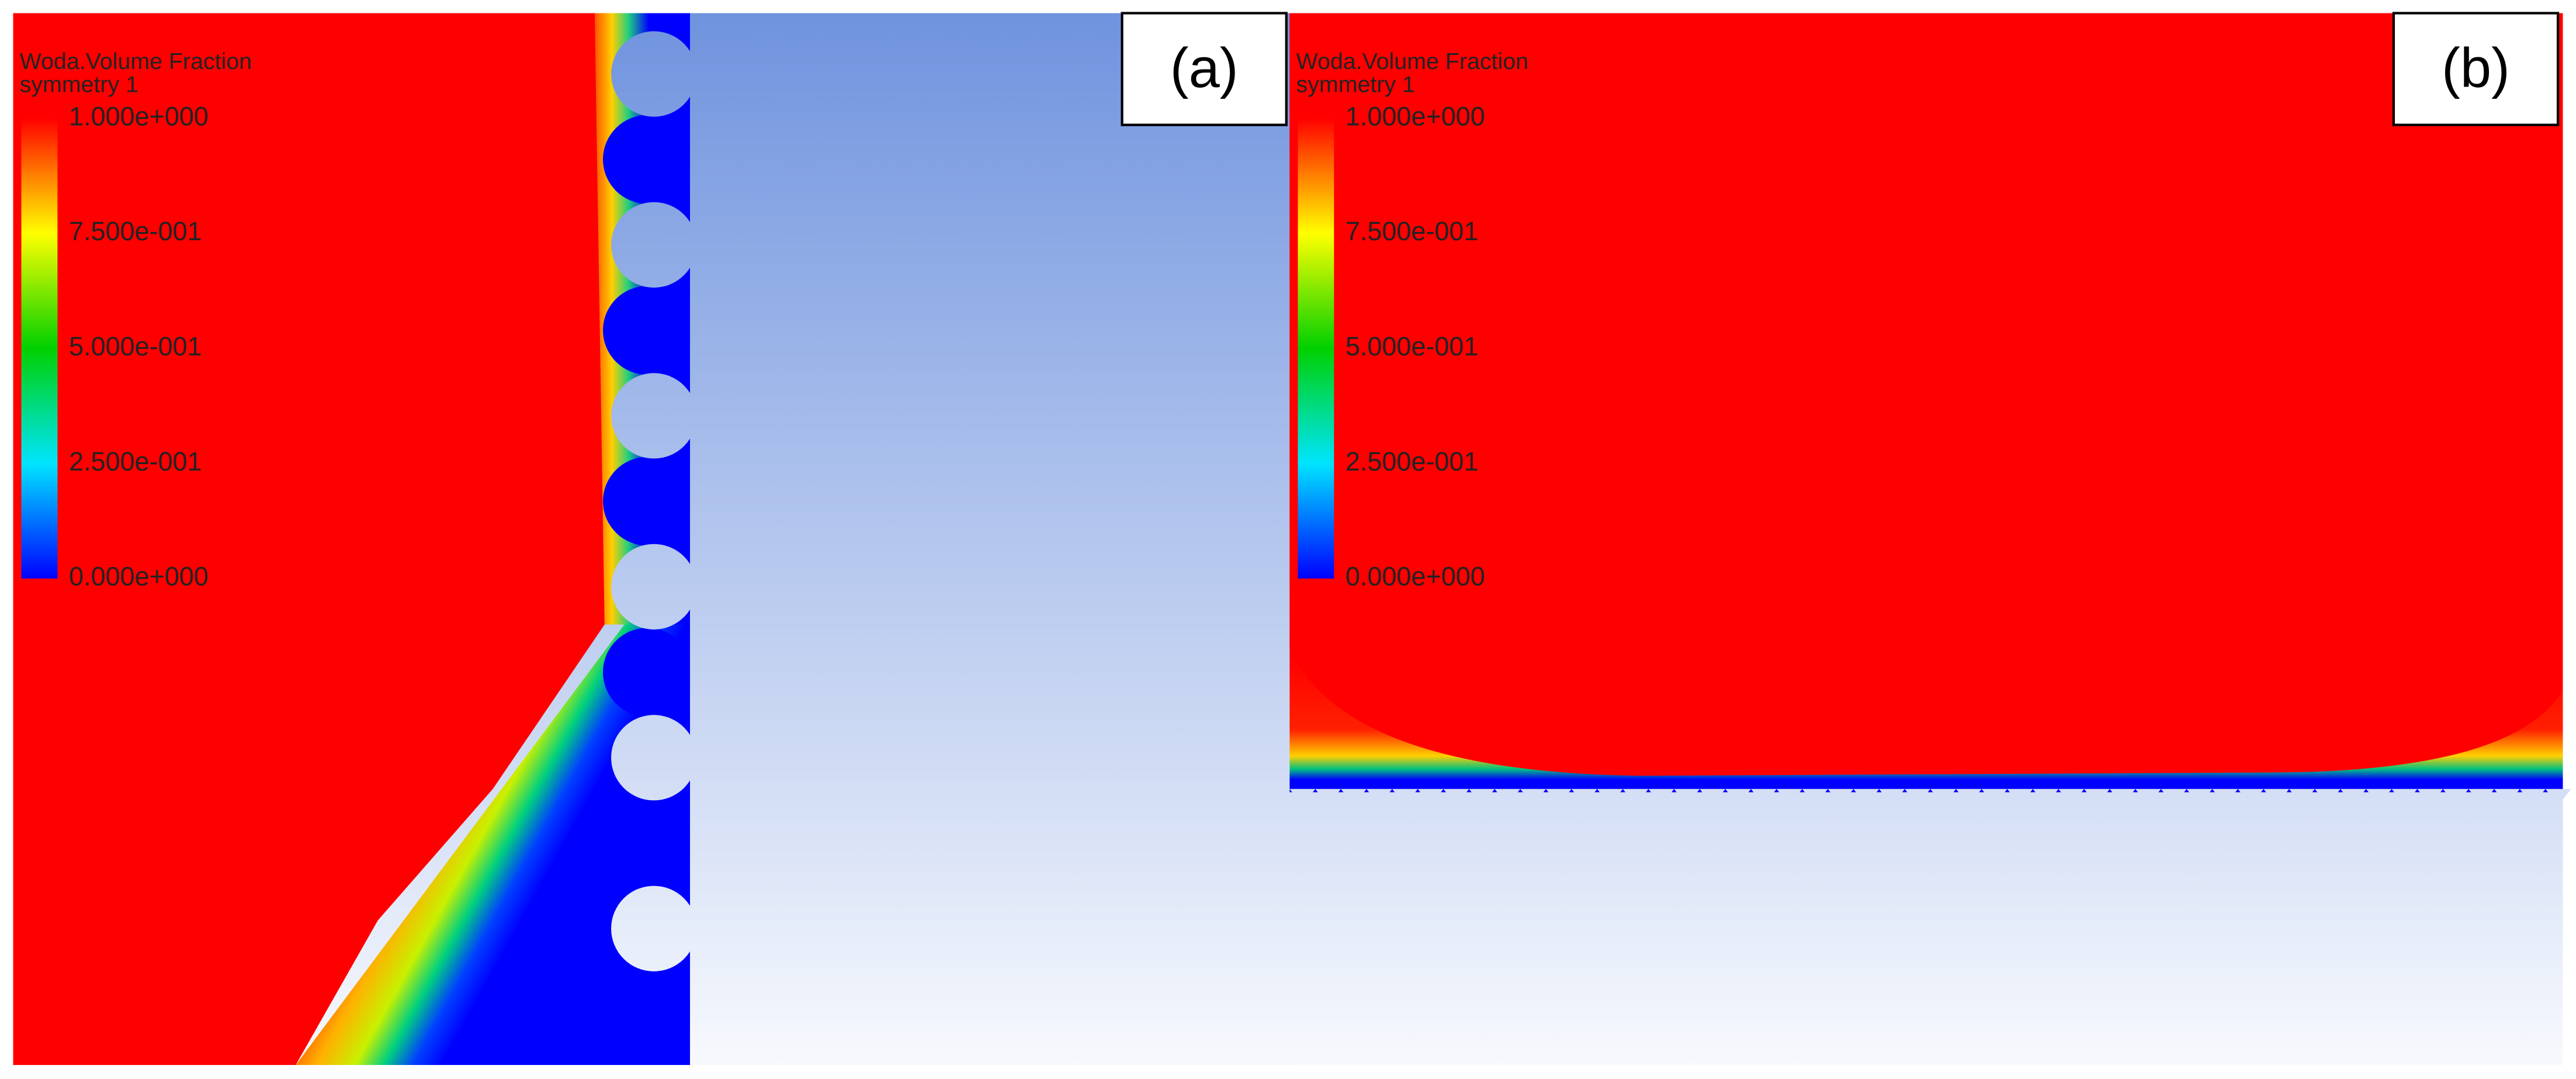  I want to click on top-mask, so click(658, 6).